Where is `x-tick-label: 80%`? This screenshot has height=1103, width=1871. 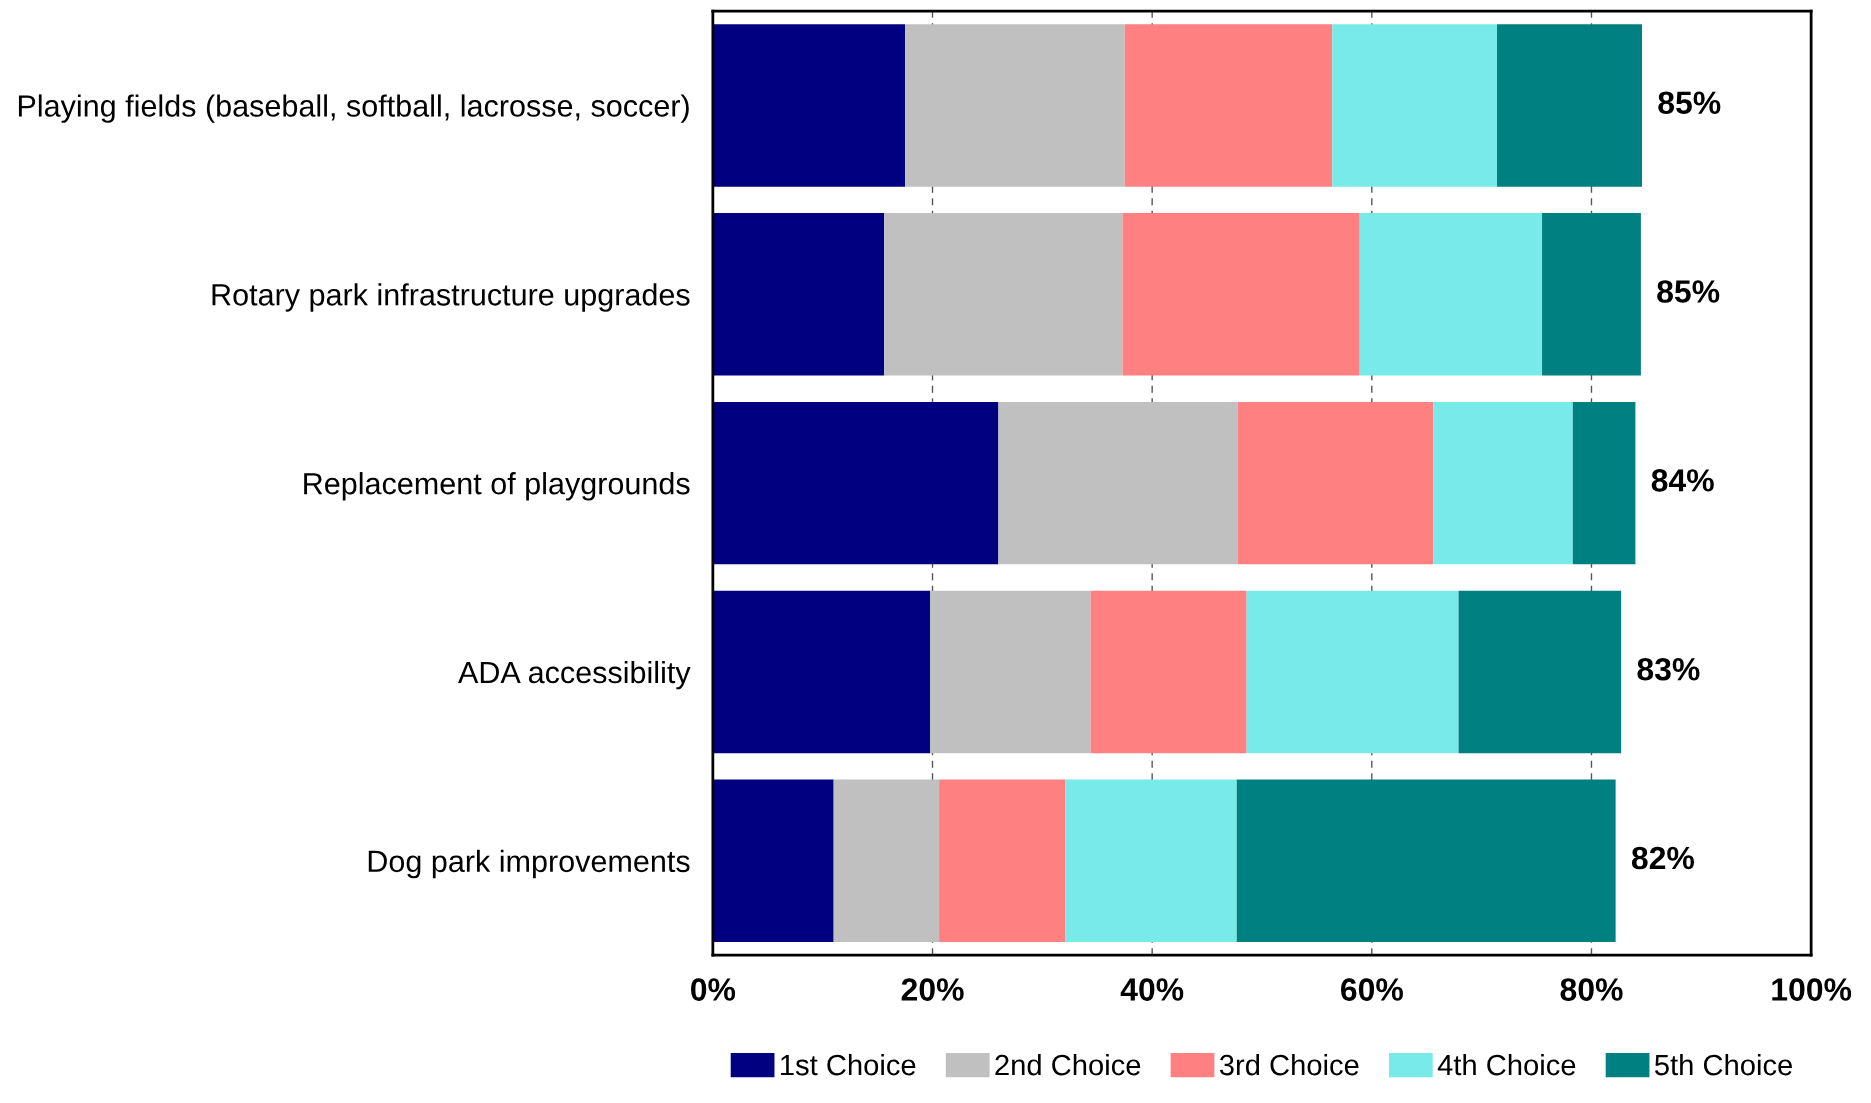 x-tick-label: 80% is located at coordinates (1591, 989).